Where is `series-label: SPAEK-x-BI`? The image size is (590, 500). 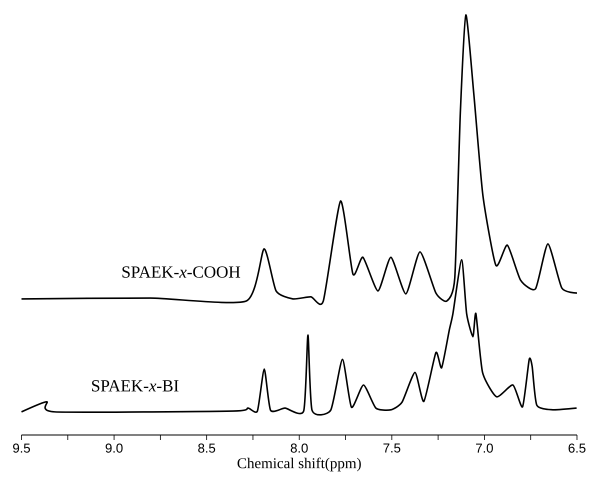 series-label: SPAEK-x-BI is located at coordinates (135, 386).